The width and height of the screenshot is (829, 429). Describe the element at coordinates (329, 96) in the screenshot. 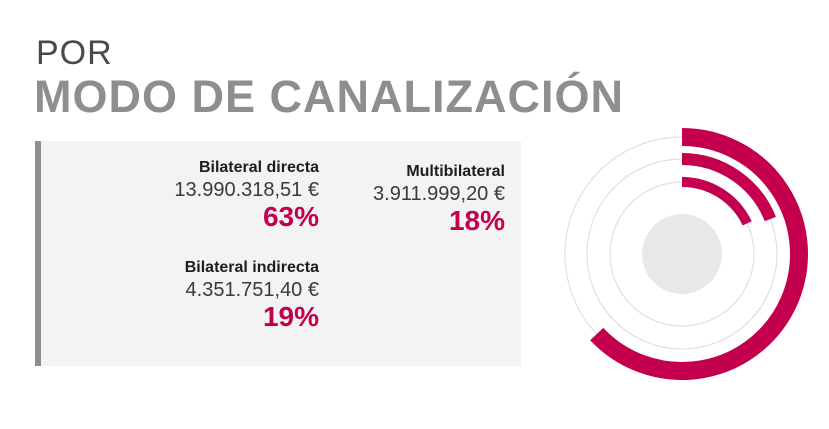

I see `page-title: MODO DE CANALIZACIÓN` at that location.